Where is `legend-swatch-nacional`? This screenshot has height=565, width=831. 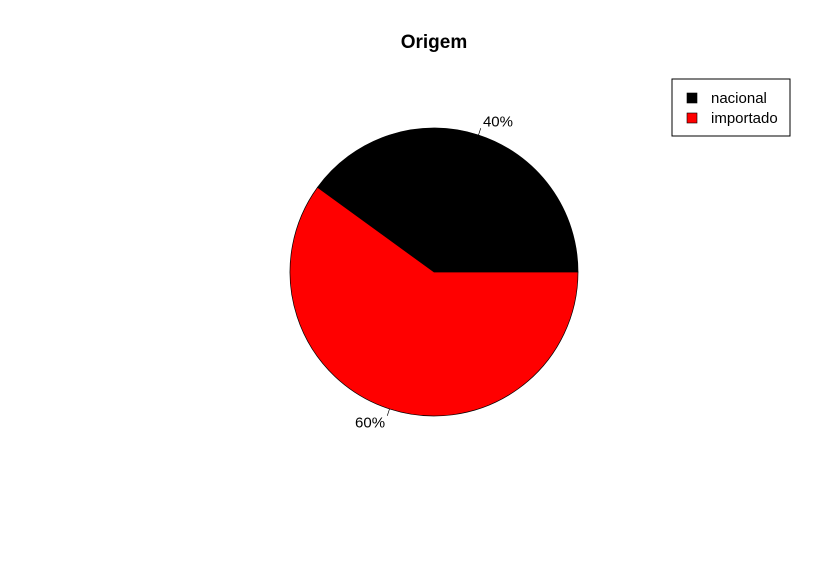 legend-swatch-nacional is located at coordinates (692, 98).